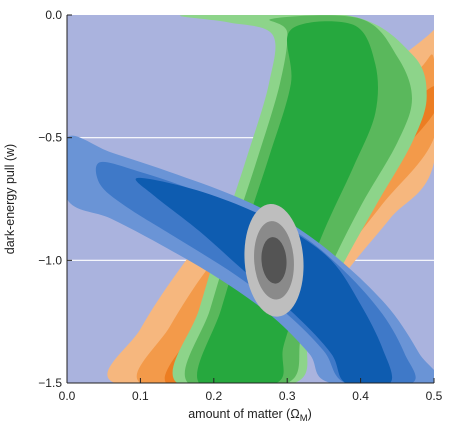 The image size is (450, 431). Describe the element at coordinates (53, 15) in the screenshot. I see `y-tick-label: 0.0` at that location.